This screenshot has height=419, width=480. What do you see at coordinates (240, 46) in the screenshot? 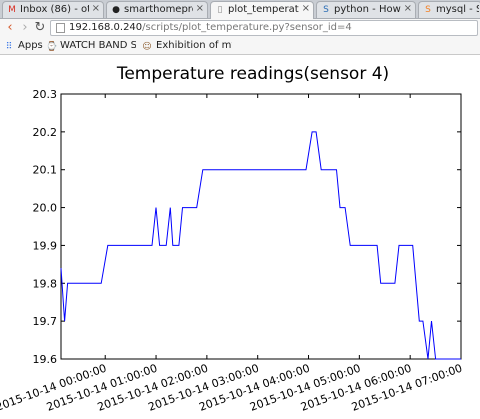
I see `bookmarks-bar: ⠿ Apps ⌚ WATCH BAND SP ☺ Exhibition of my` at bounding box center [240, 46].